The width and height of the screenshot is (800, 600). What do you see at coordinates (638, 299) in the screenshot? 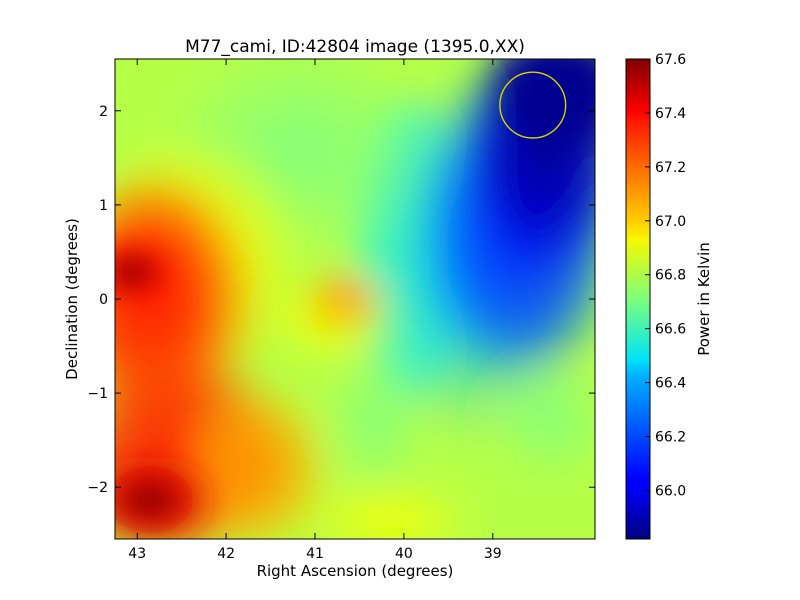
I see `colorbar` at bounding box center [638, 299].